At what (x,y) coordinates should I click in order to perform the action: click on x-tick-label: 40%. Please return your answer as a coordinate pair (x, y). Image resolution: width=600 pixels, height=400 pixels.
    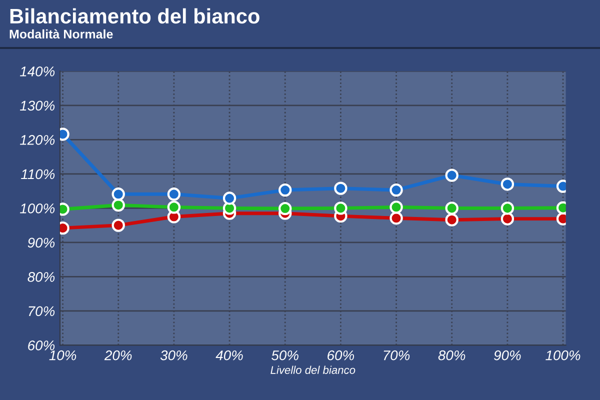
    Looking at the image, I should click on (229, 355).